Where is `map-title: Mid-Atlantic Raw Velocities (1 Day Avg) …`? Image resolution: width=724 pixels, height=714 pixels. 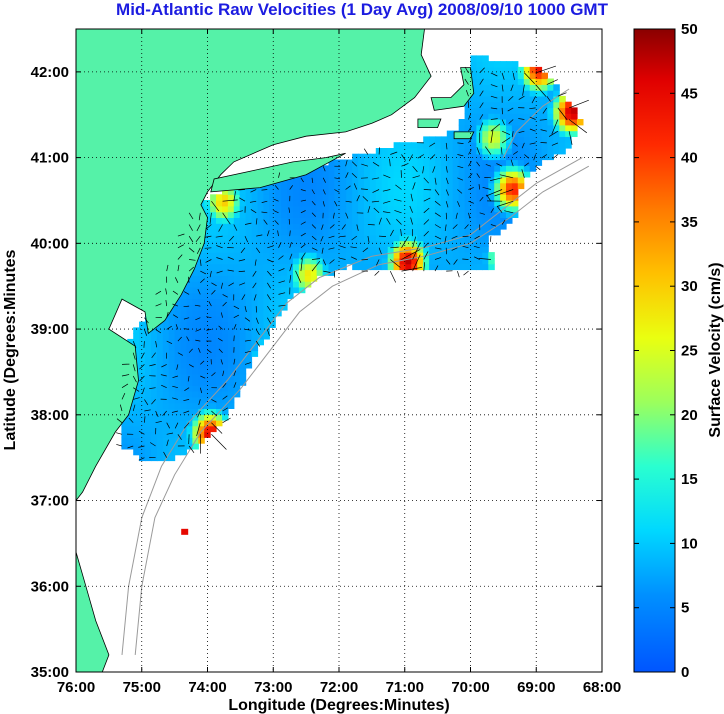
map-title: Mid-Atlantic Raw Velocities (1 Day Avg) … is located at coordinates (362, 9).